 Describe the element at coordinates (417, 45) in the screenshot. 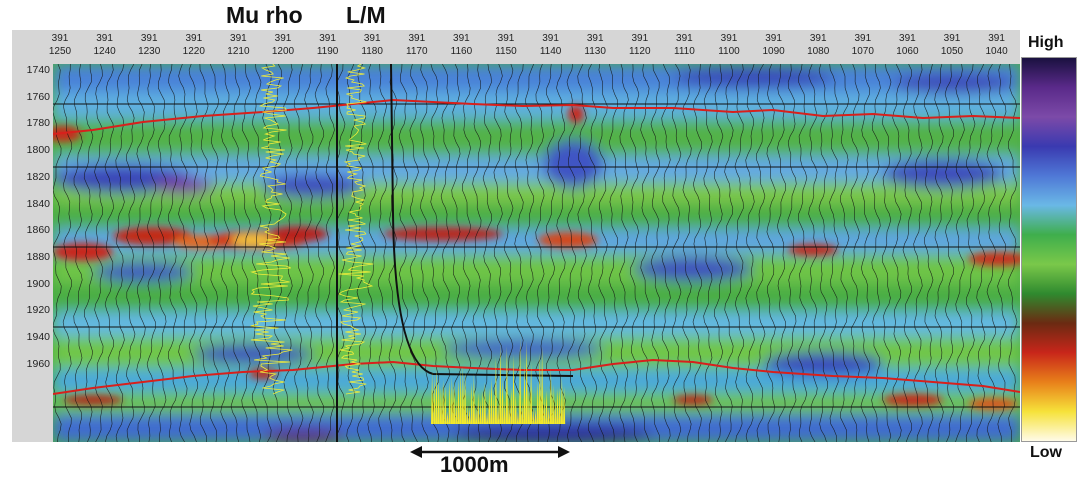

I see `x-tick-label: 391 1170` at that location.